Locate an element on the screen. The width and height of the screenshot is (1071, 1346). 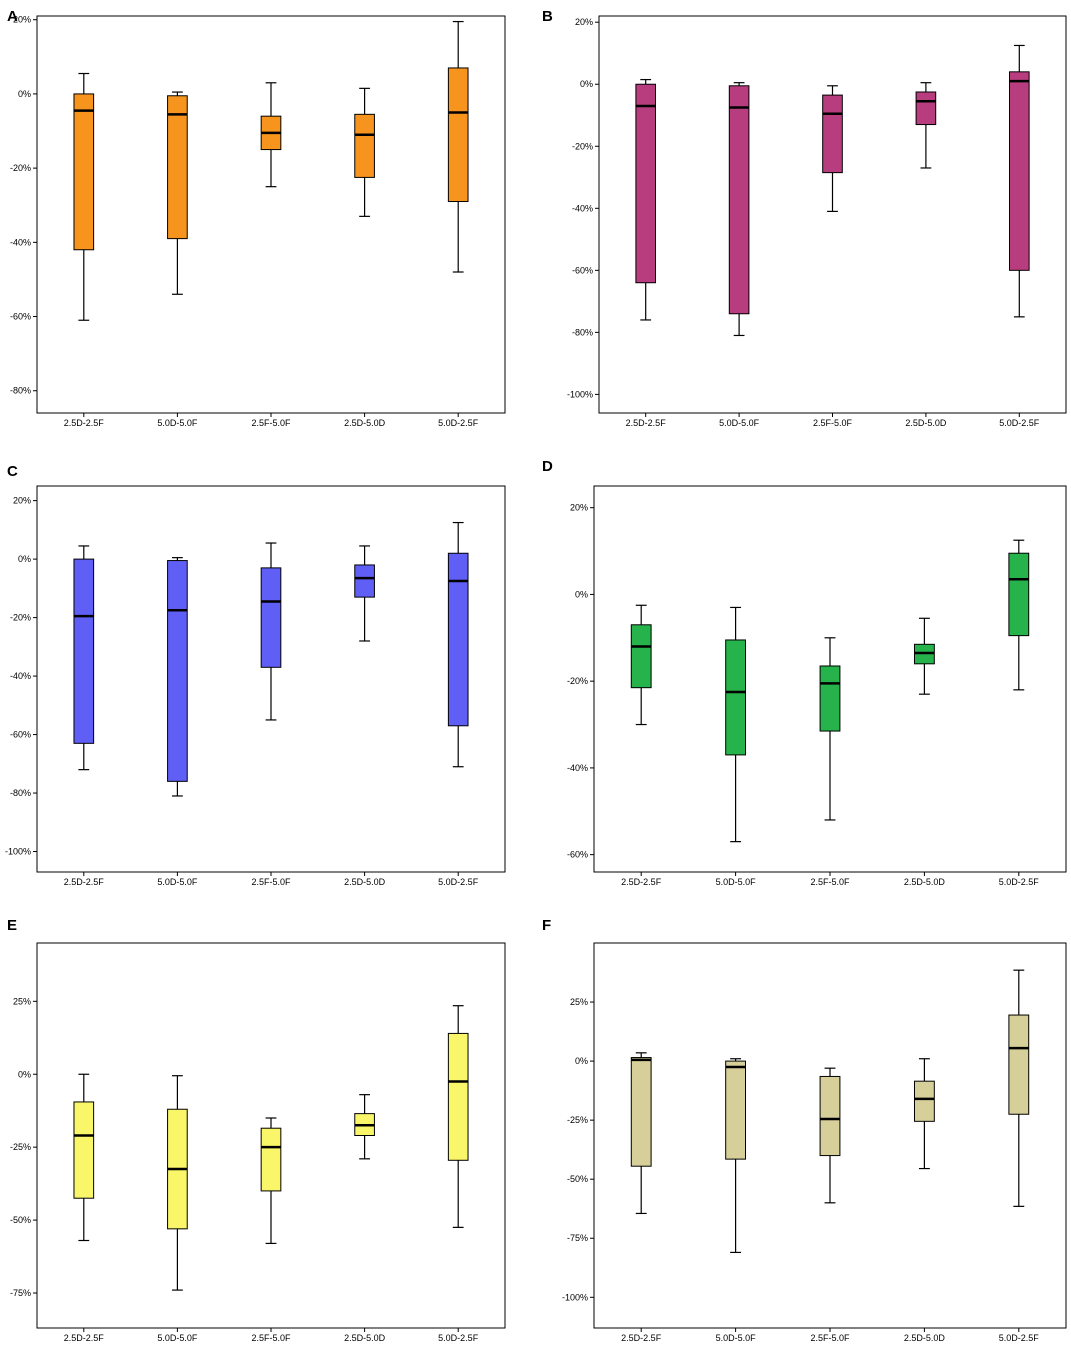
panel-letter-a: A is located at coordinates (12, 16).